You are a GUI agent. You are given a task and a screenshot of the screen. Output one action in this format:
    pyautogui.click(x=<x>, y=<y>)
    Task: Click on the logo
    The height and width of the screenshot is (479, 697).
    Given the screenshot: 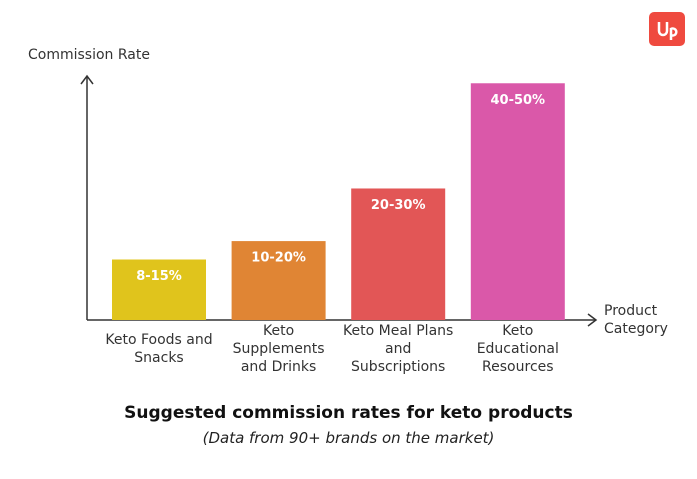 What is the action you would take?
    pyautogui.click(x=667, y=29)
    